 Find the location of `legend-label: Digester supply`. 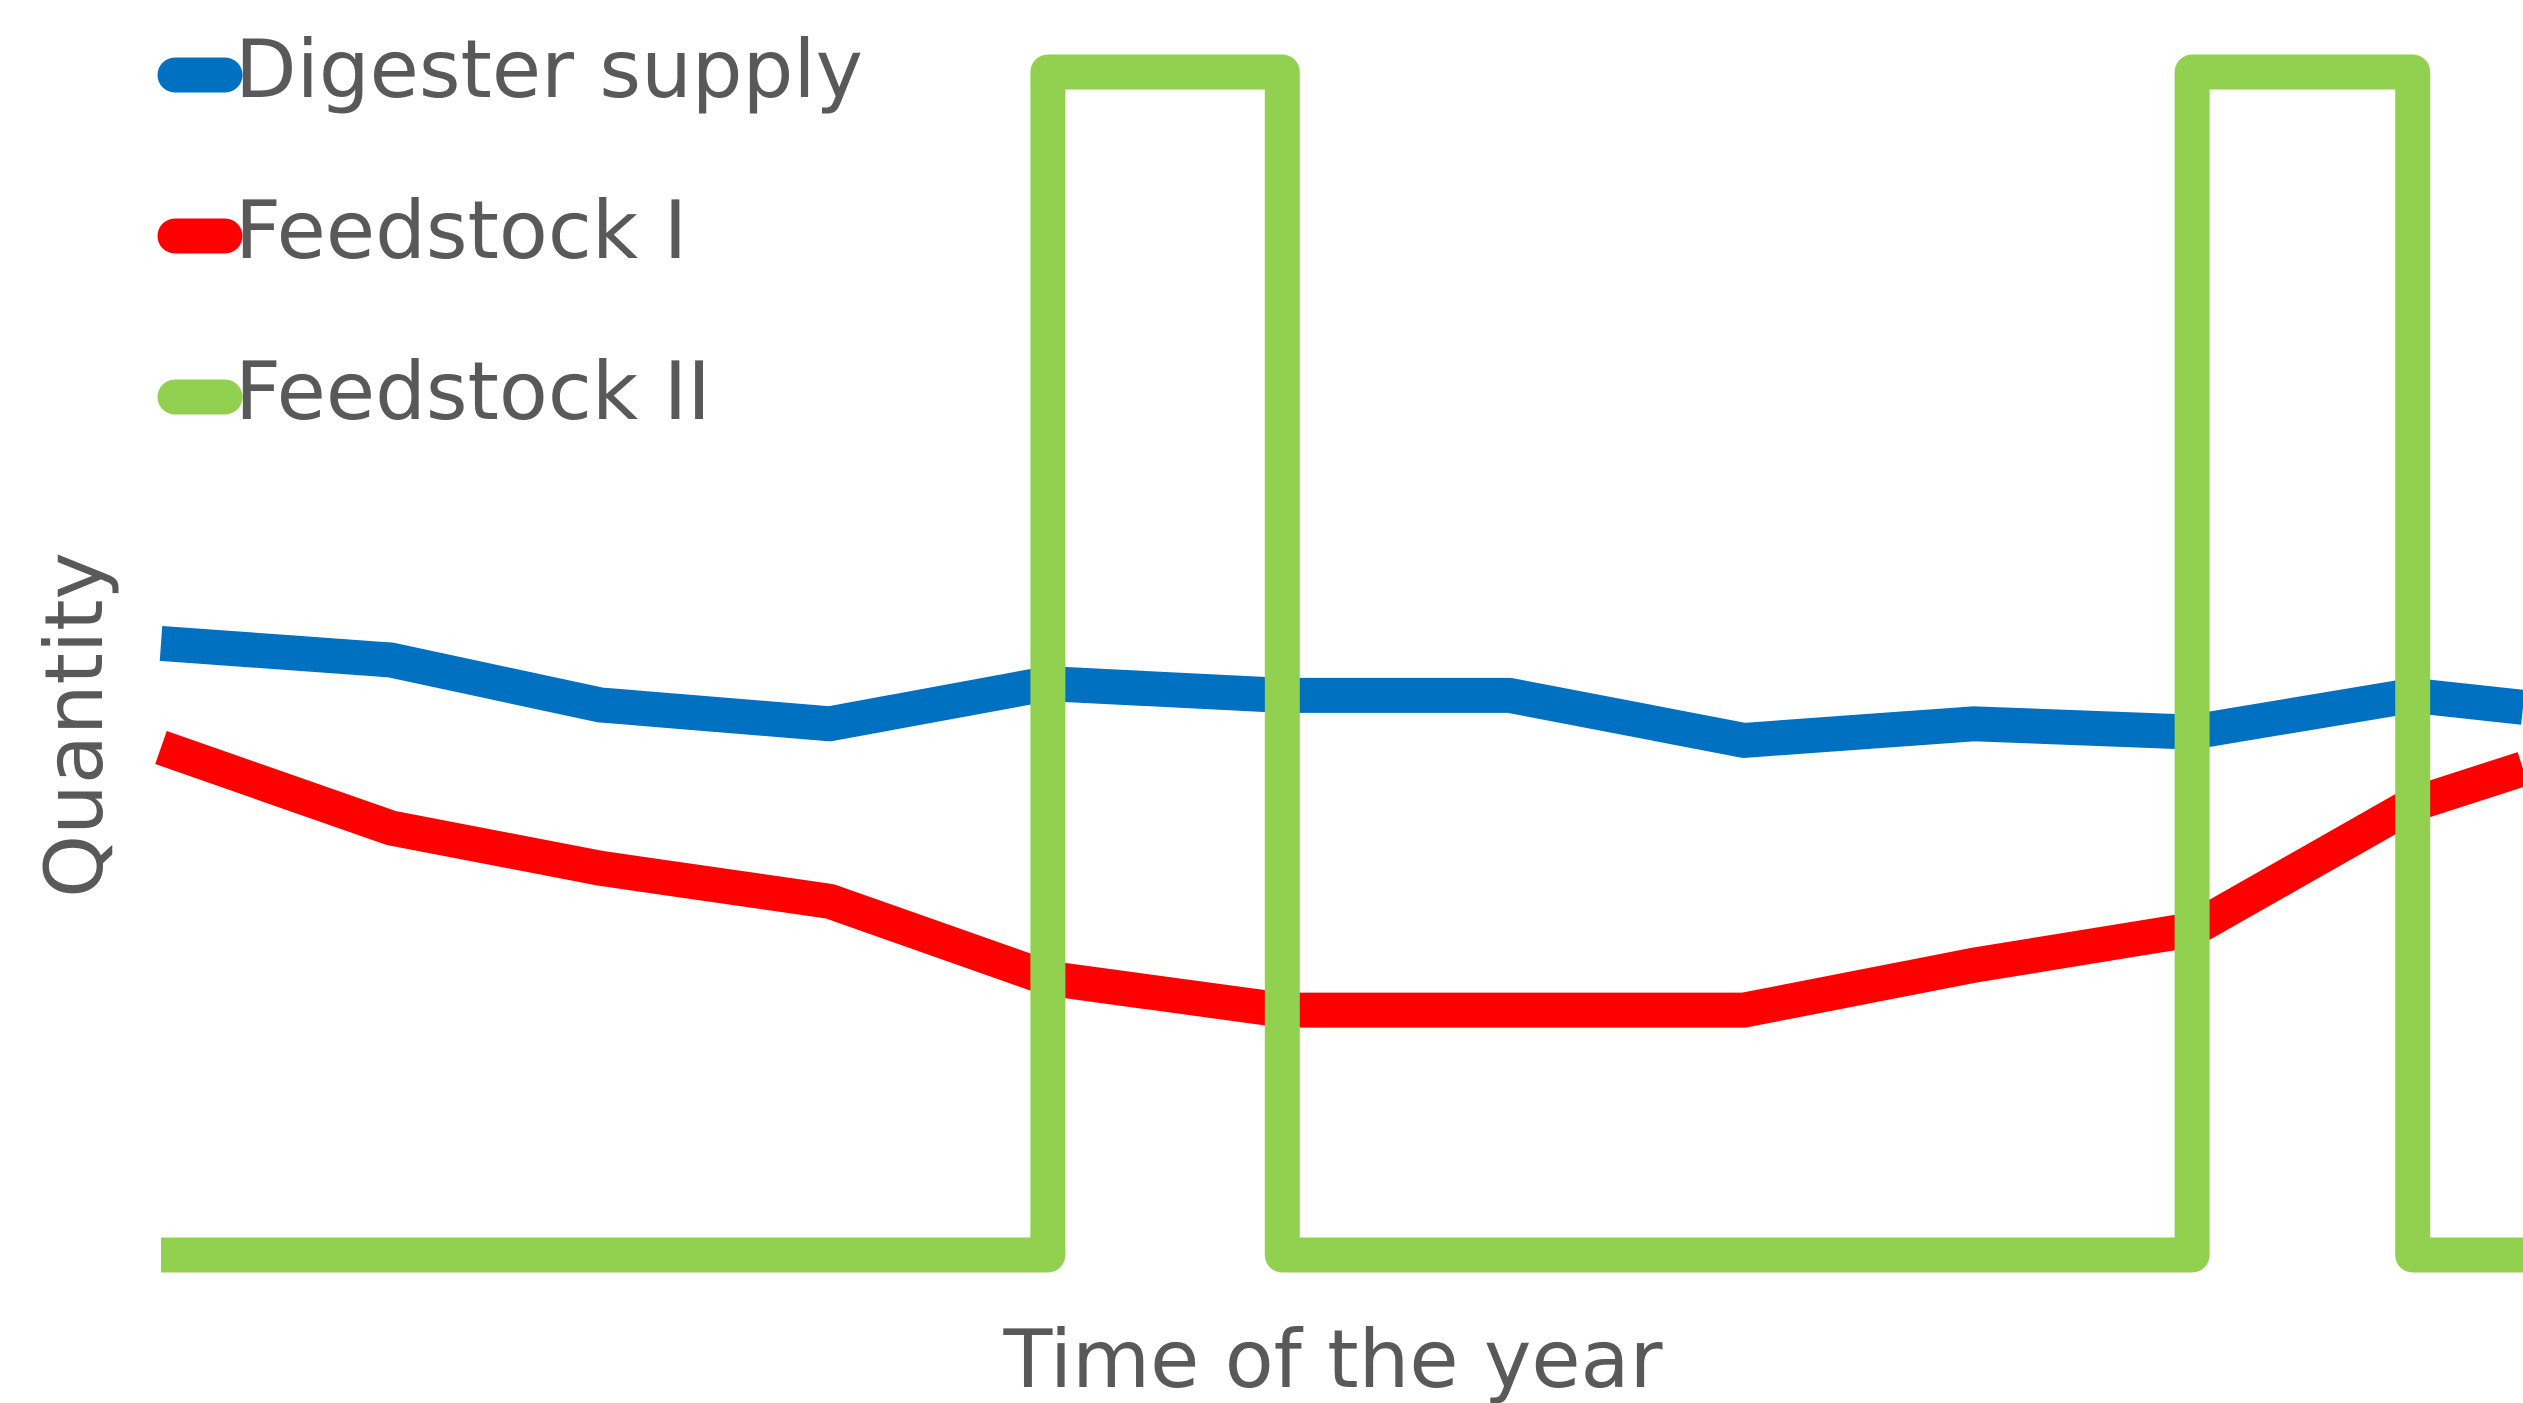

legend-label: Digester supply is located at coordinates (549, 69).